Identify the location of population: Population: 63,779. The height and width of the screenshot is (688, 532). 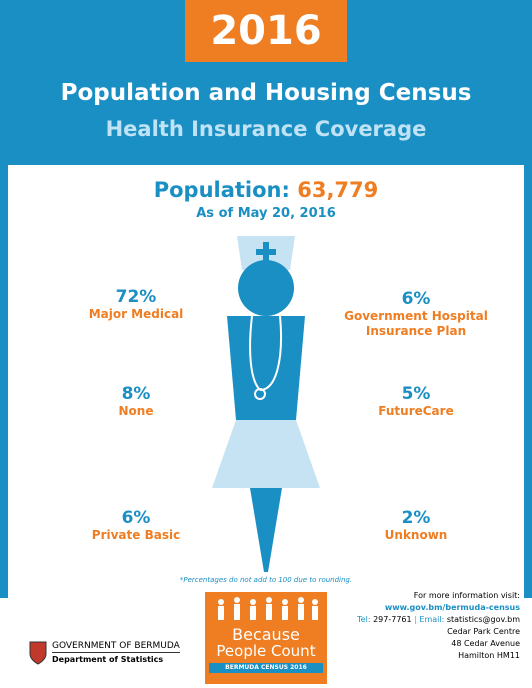
(266, 190).